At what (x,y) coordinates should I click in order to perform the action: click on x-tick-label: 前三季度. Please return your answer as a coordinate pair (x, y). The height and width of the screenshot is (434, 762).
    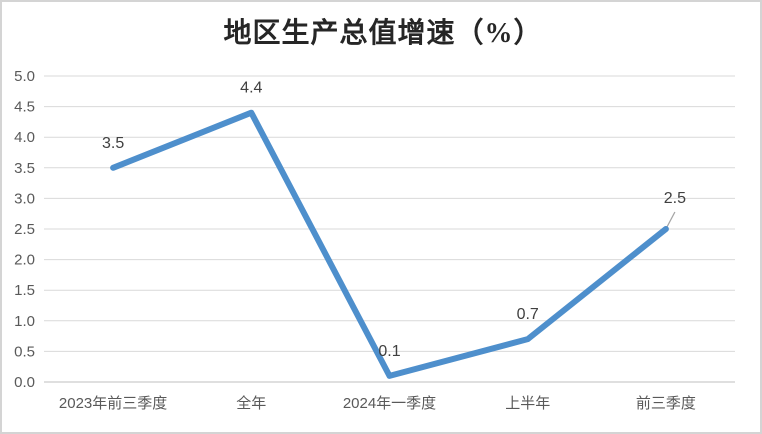
    Looking at the image, I should click on (666, 403).